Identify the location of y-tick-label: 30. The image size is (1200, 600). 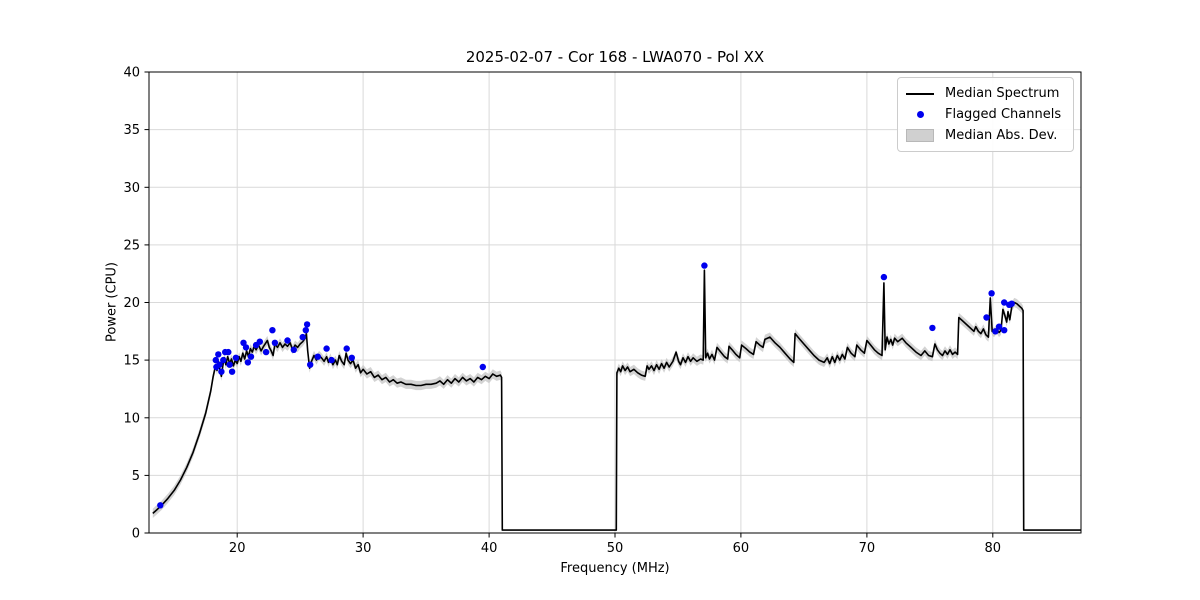
(131, 188).